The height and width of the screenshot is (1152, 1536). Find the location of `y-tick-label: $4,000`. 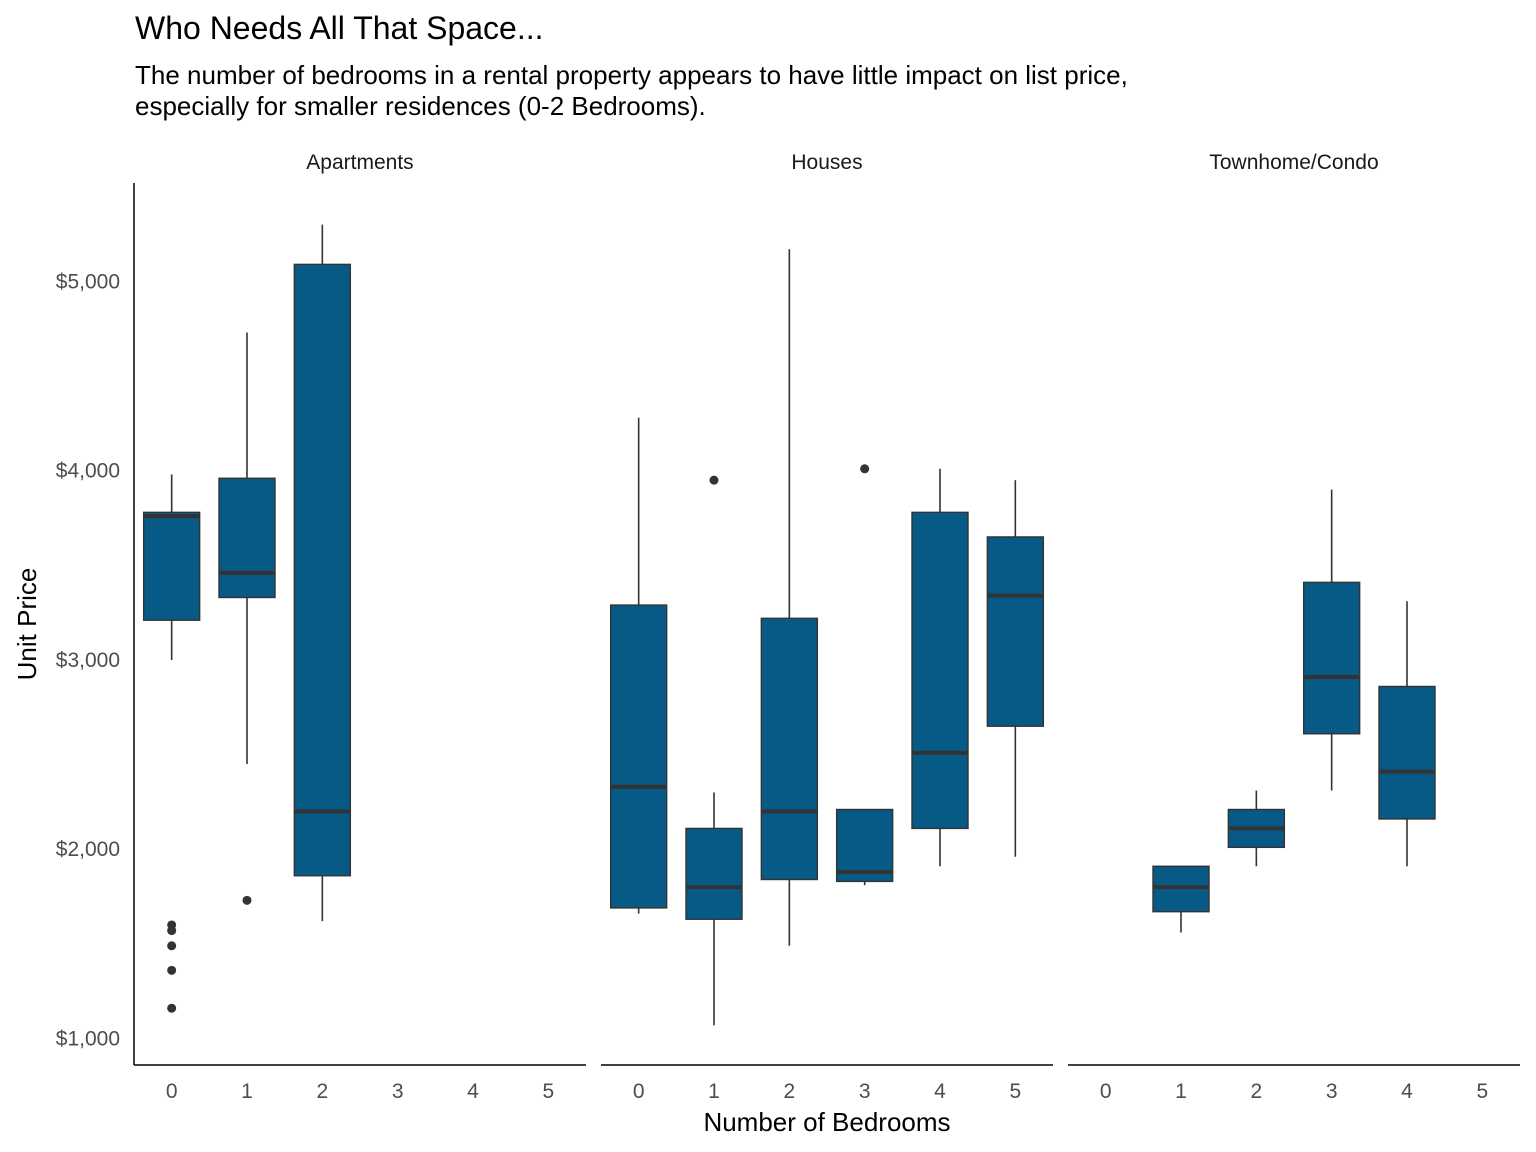

y-tick-label: $4,000 is located at coordinates (88, 471).